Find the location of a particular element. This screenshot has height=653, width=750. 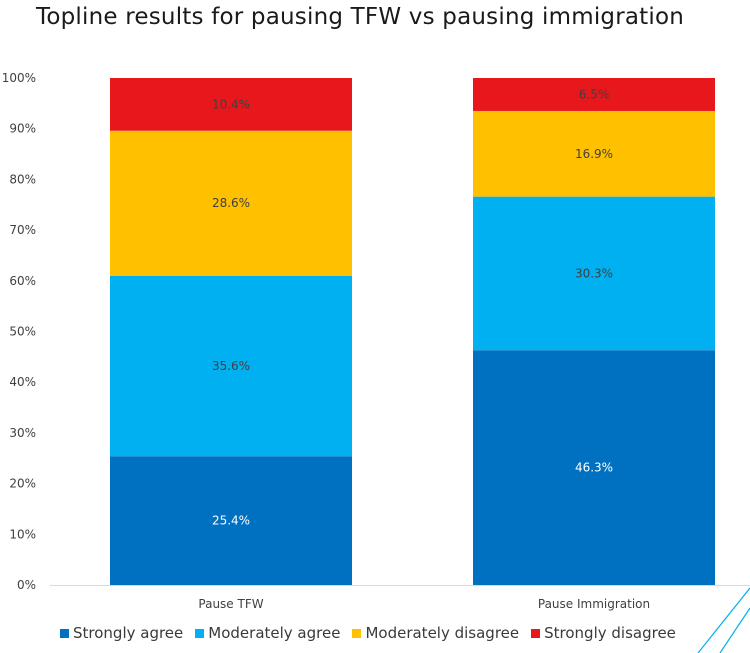

legend-item: Strongly disagree is located at coordinates (603, 633).